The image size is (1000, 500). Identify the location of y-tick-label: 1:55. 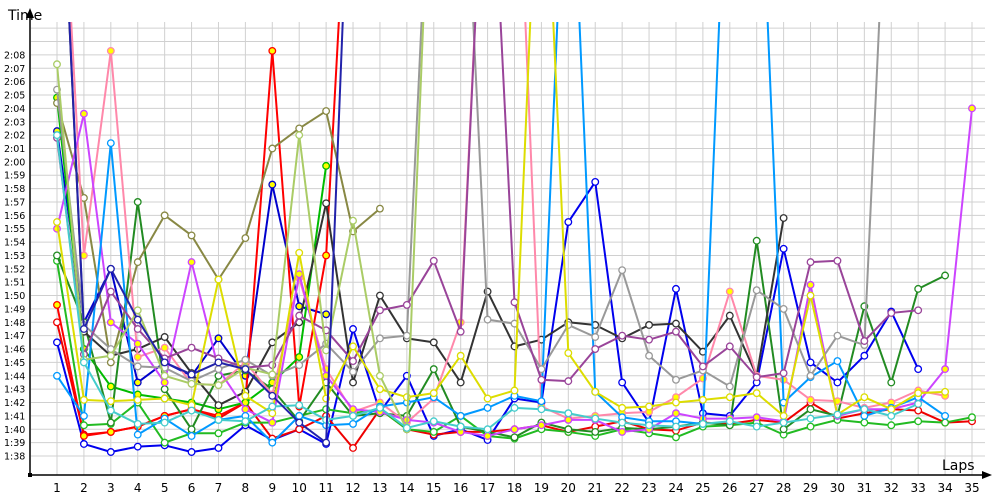
(14, 229).